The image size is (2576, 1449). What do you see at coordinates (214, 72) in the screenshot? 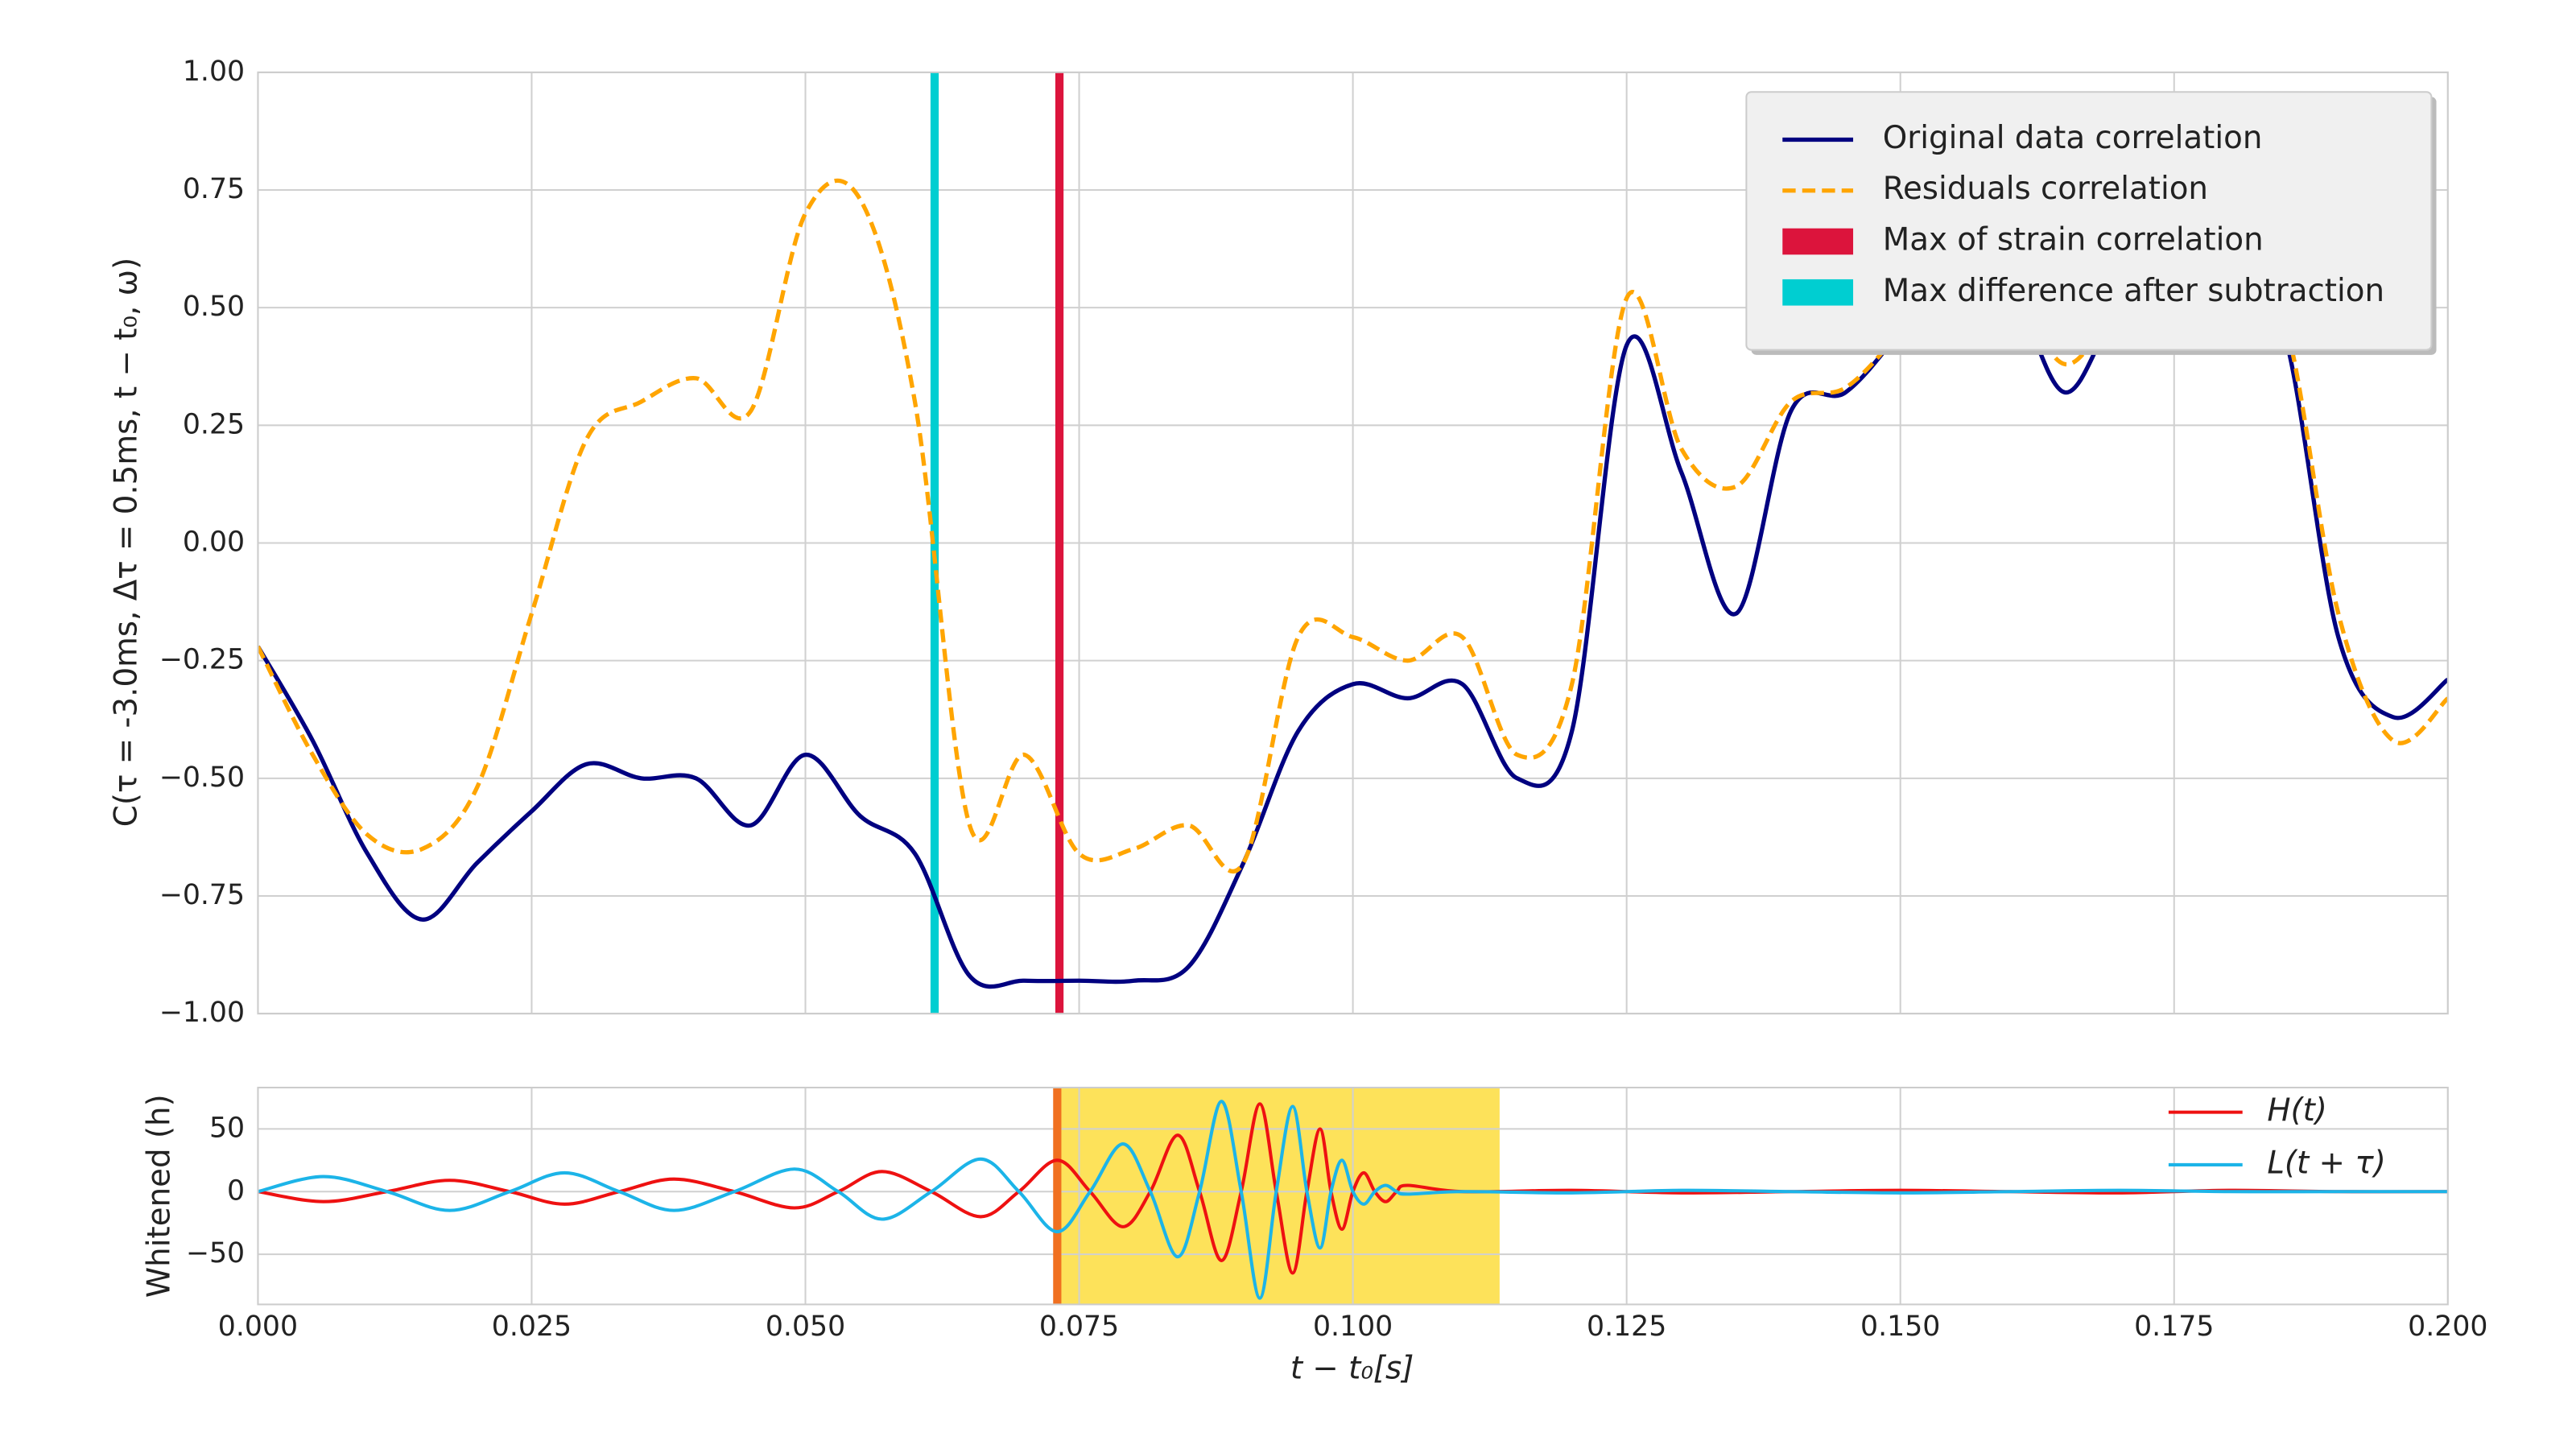
I see `y-tick-label: 1.00` at bounding box center [214, 72].